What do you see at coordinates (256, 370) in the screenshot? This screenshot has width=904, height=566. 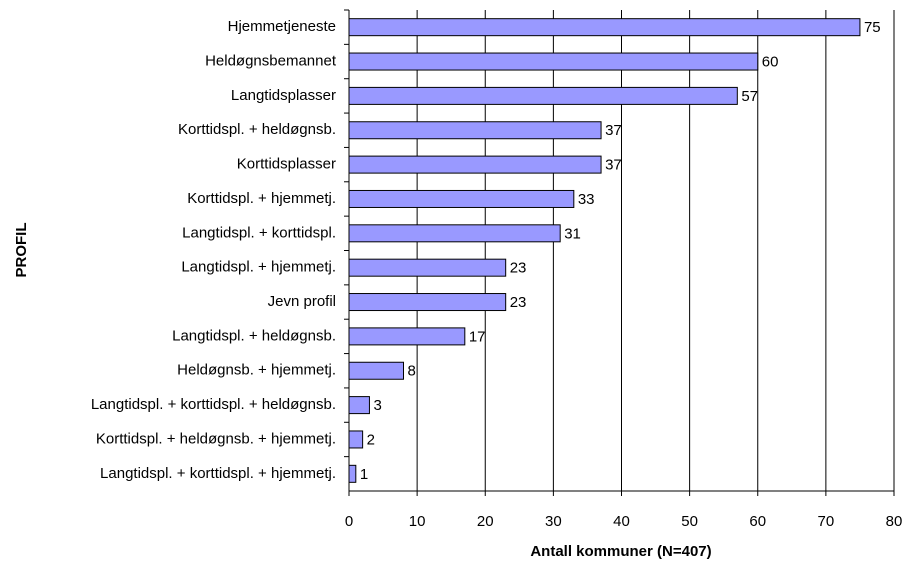 I see `y-tick-label: Heldøgnsb. + hjemmetj.` at bounding box center [256, 370].